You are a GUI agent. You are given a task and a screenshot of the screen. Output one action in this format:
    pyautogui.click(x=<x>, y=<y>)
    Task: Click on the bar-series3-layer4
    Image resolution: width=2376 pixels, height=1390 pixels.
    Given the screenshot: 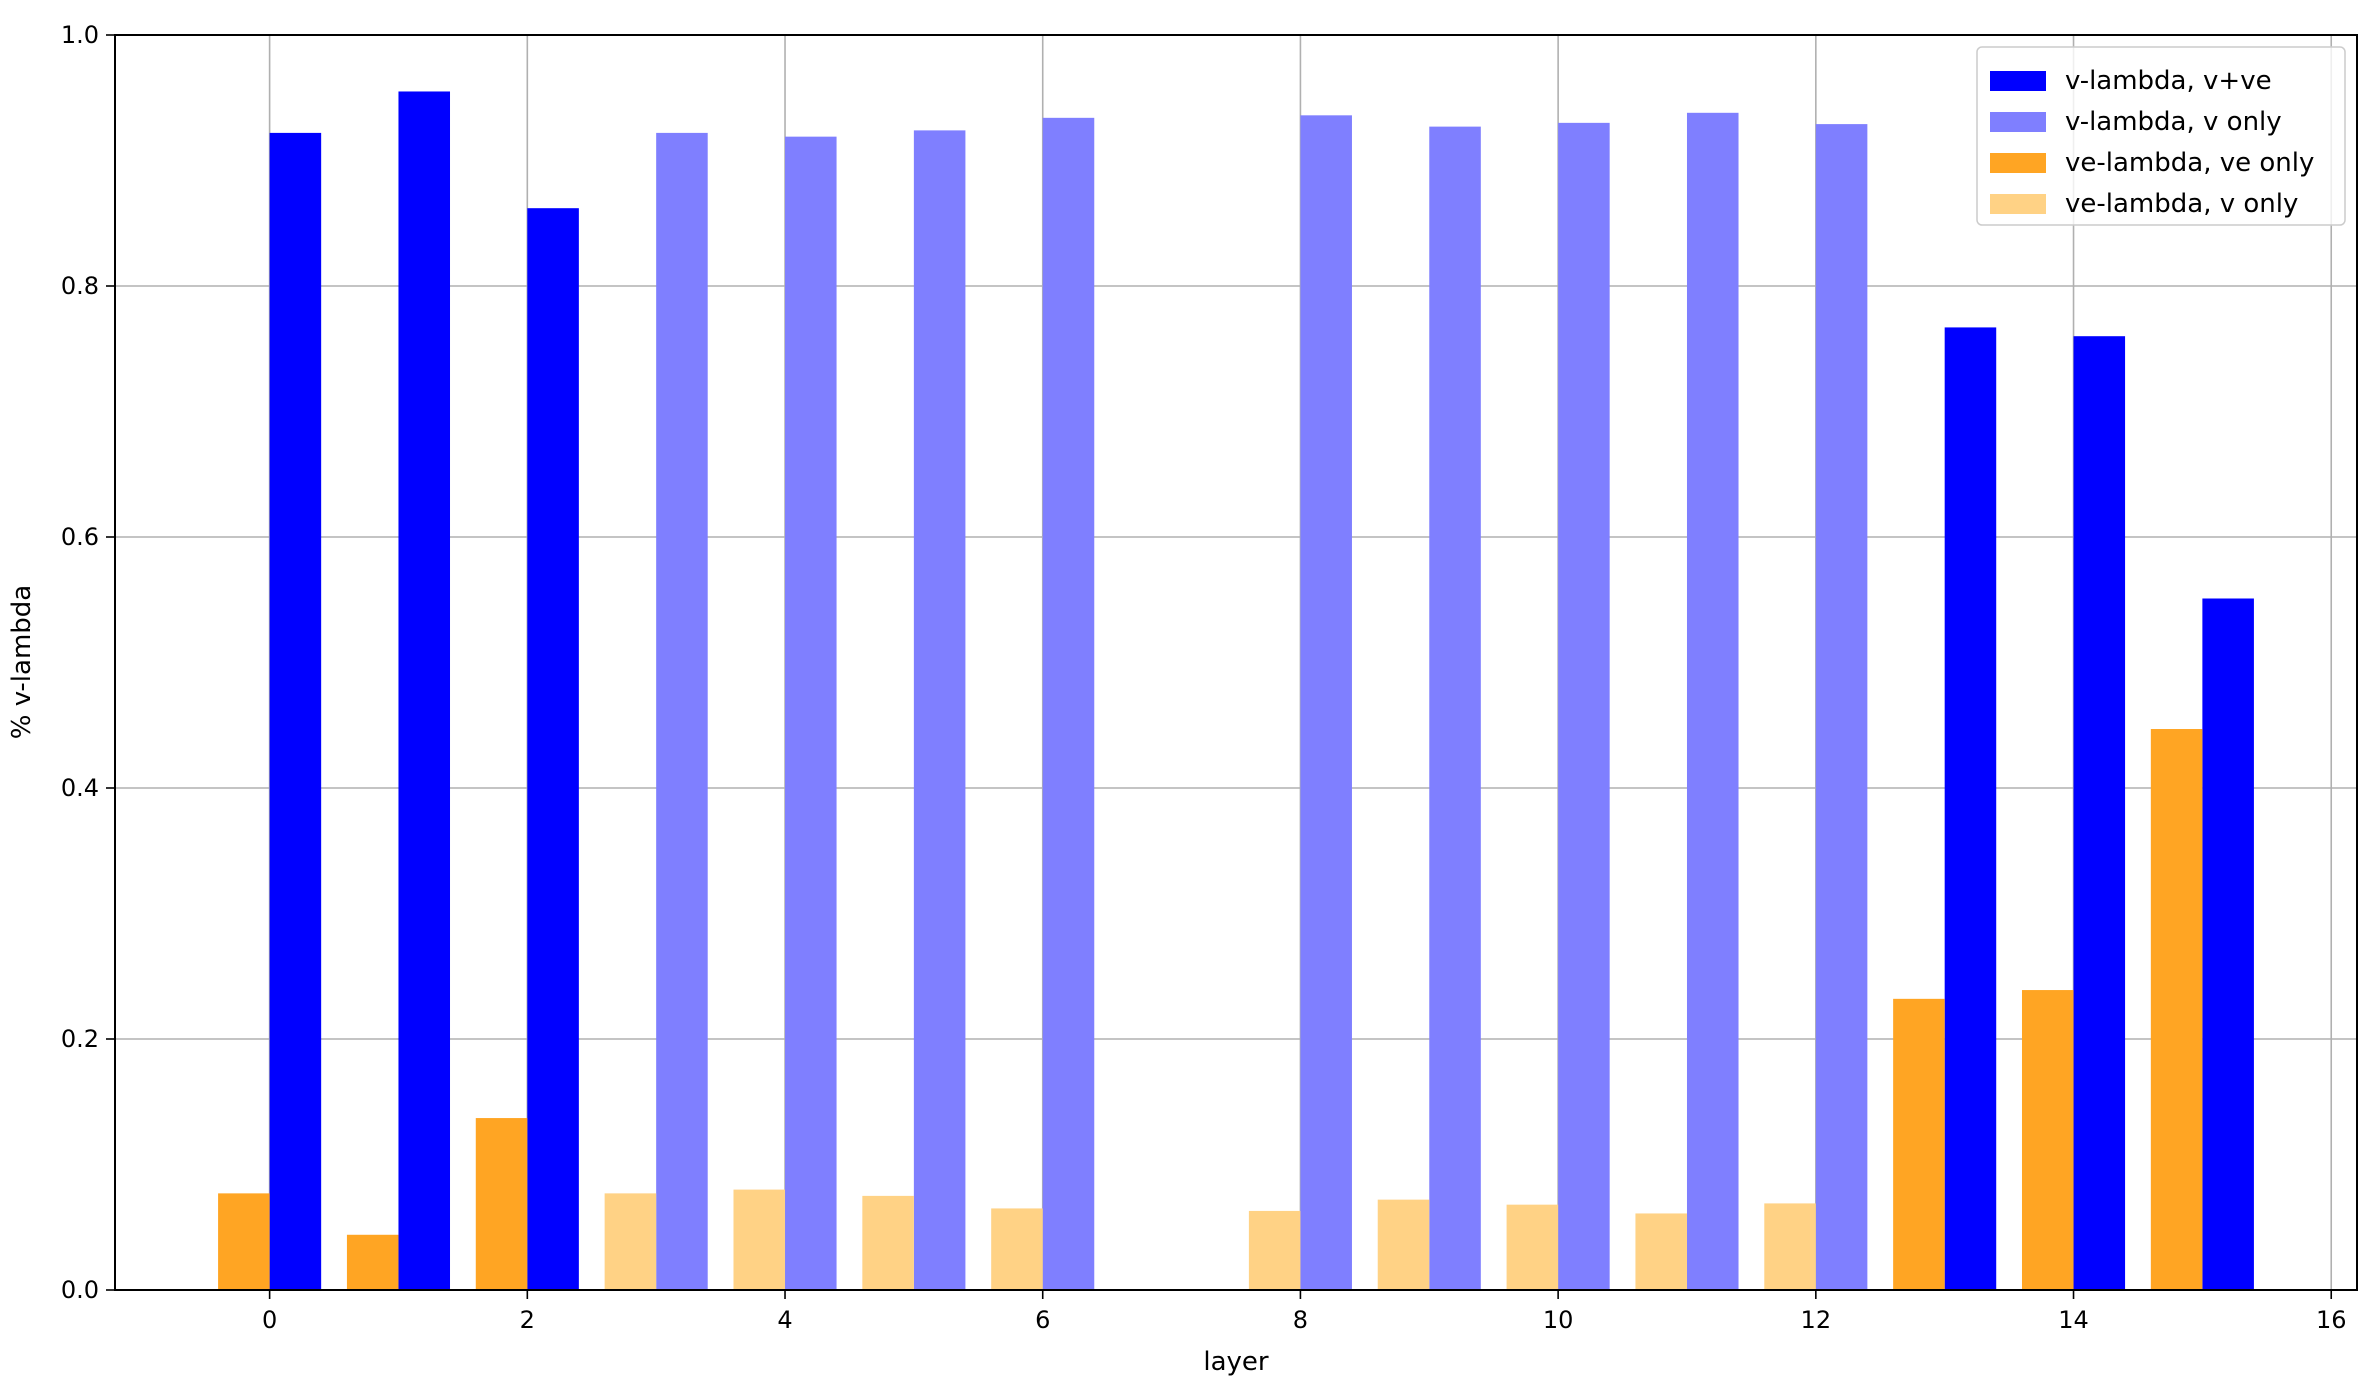 What is the action you would take?
    pyautogui.click(x=759, y=1239)
    